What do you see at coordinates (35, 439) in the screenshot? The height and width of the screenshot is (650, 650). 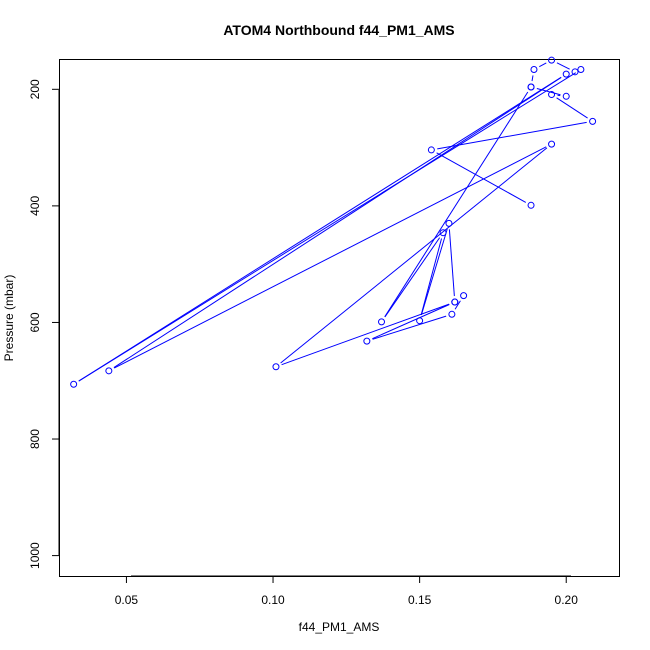 I see `y-tick-label: 800` at bounding box center [35, 439].